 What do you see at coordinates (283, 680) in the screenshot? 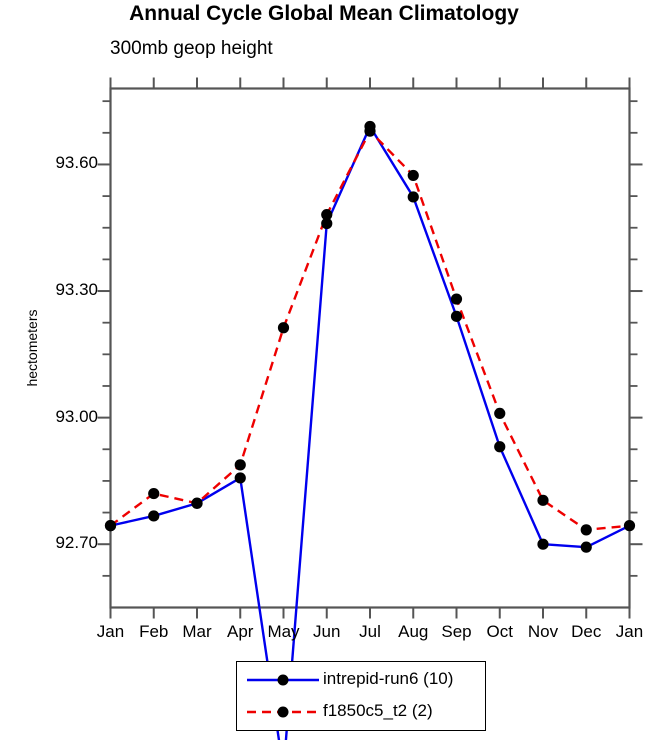
I see `legend-swatch-series1` at bounding box center [283, 680].